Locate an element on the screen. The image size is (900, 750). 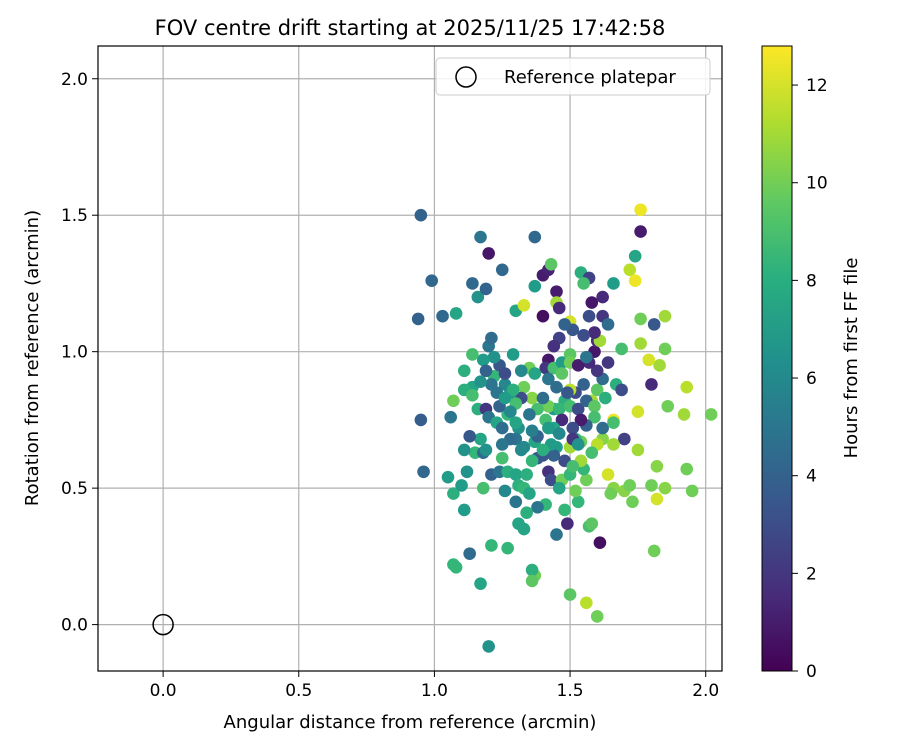
colorbar-tick-label: 12 is located at coordinates (817, 86).